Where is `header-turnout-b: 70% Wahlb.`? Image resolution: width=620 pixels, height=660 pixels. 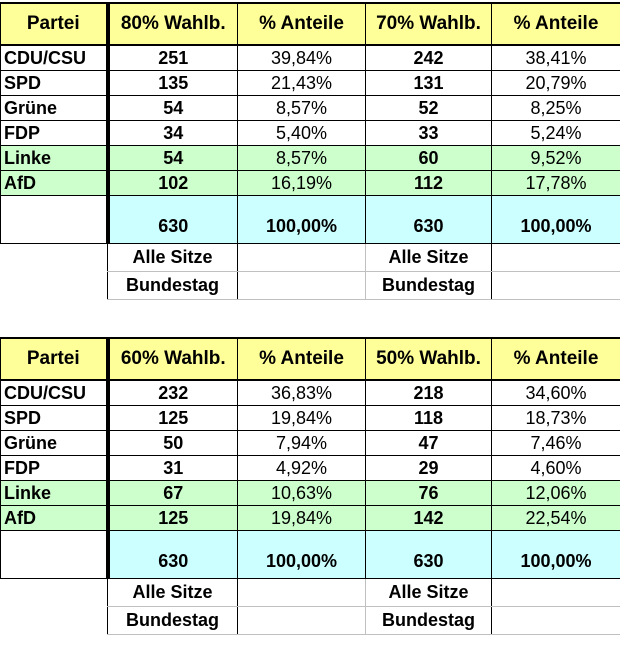
header-turnout-b: 70% Wahlb. is located at coordinates (428, 24).